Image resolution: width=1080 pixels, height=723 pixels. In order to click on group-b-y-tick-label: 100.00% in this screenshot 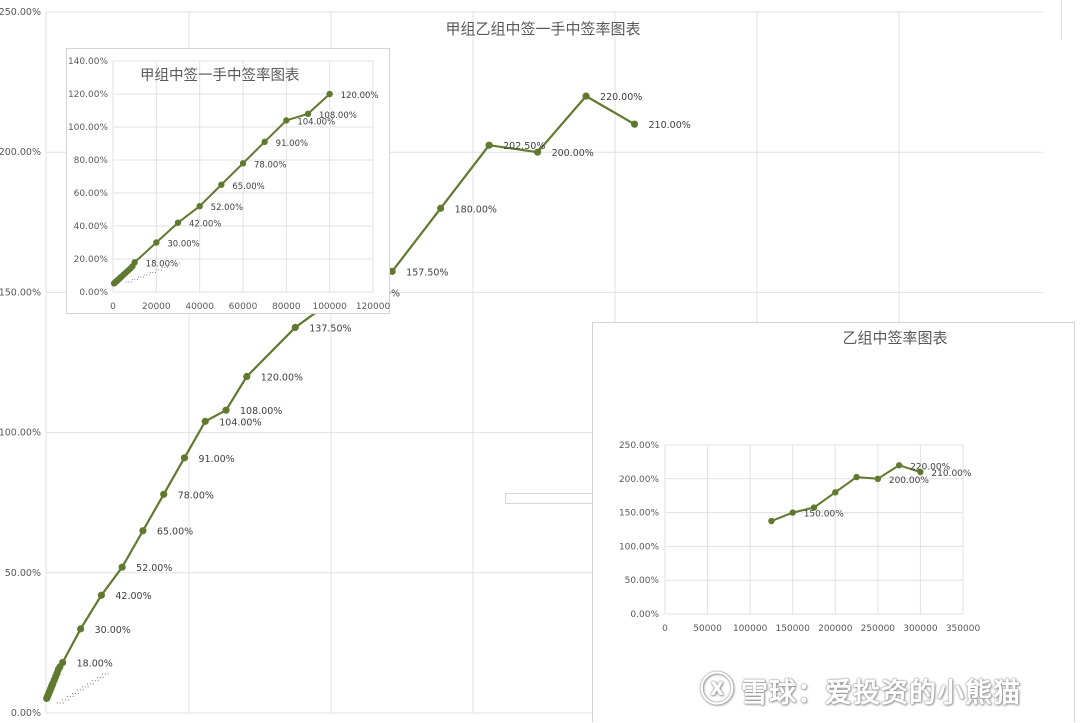, I will do `click(639, 547)`.